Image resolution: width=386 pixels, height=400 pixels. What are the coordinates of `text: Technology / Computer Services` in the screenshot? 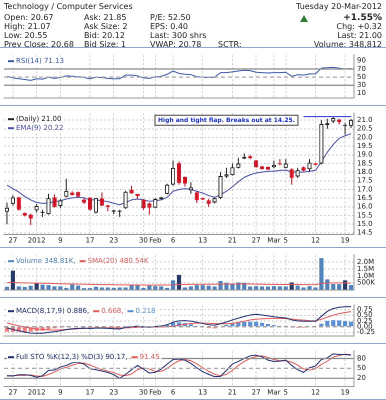 It's located at (68, 6).